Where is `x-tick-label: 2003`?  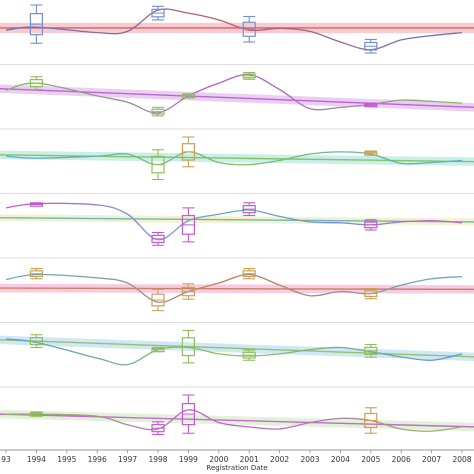 x-tick-label: 2003 is located at coordinates (309, 459).